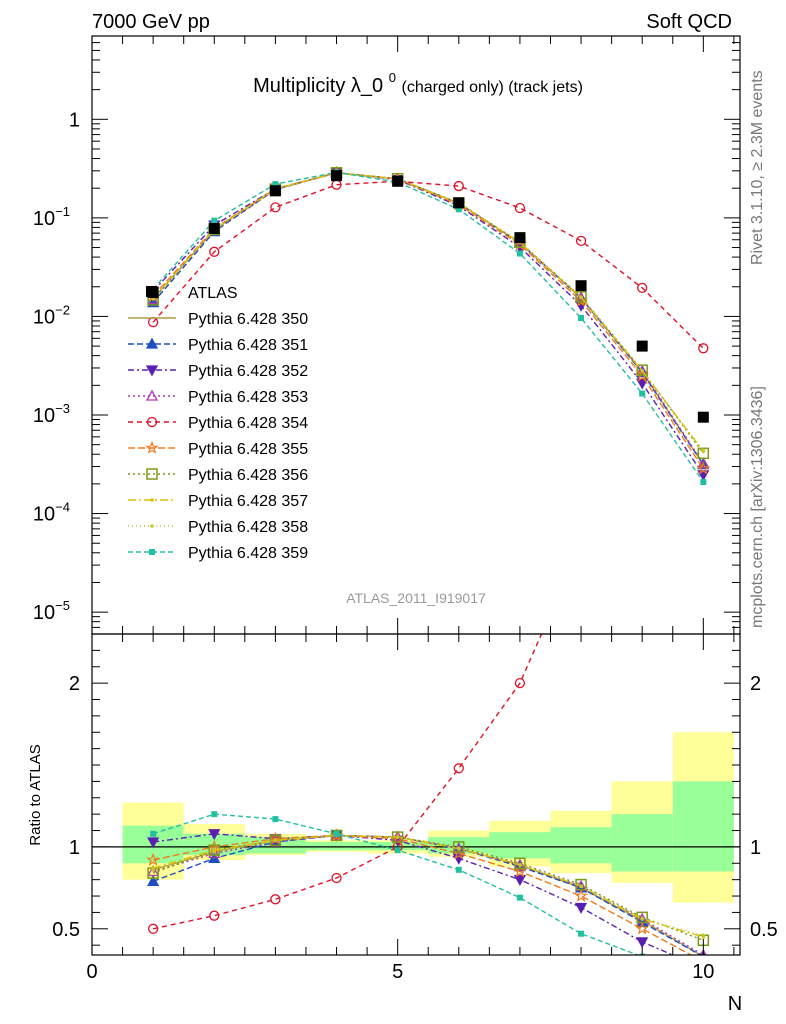 The image size is (786, 1024). Describe the element at coordinates (151, 22) in the screenshot. I see `header-left: 7000 GeV pp` at that location.